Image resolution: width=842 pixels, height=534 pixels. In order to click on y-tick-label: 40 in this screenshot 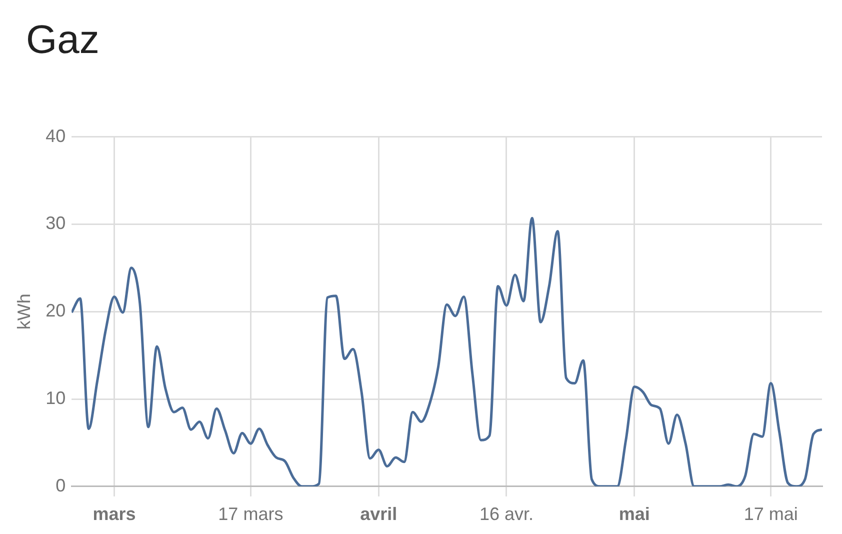, I will do `click(56, 136)`.